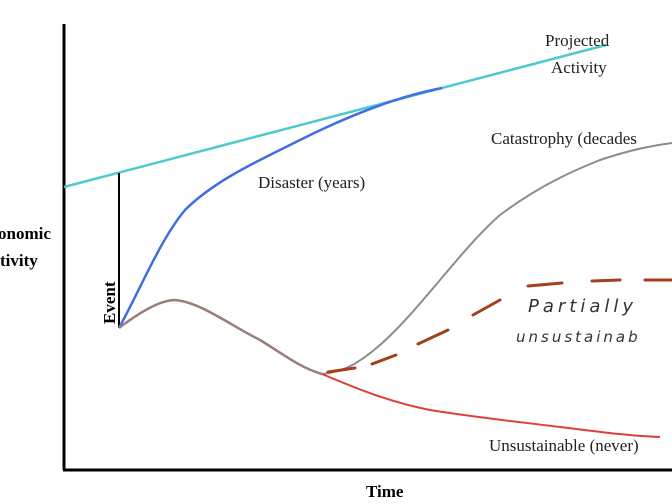 Image resolution: width=672 pixels, height=504 pixels. I want to click on shock-curve, so click(220, 337).